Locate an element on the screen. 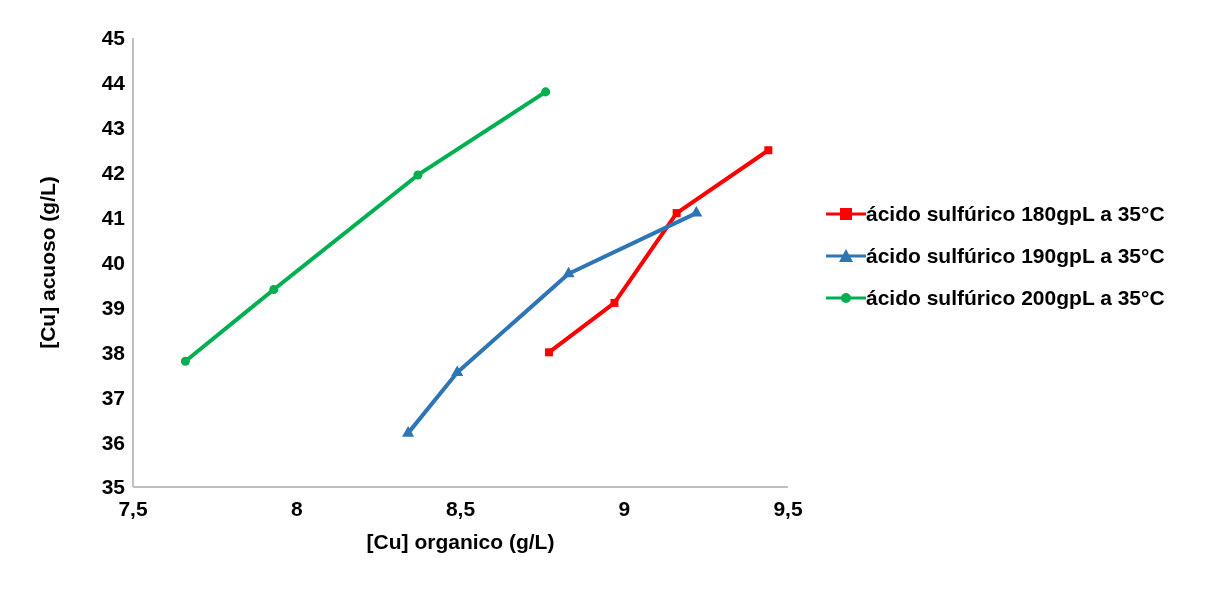 This screenshot has width=1222, height=605. y-tick-label: 39 is located at coordinates (113, 307).